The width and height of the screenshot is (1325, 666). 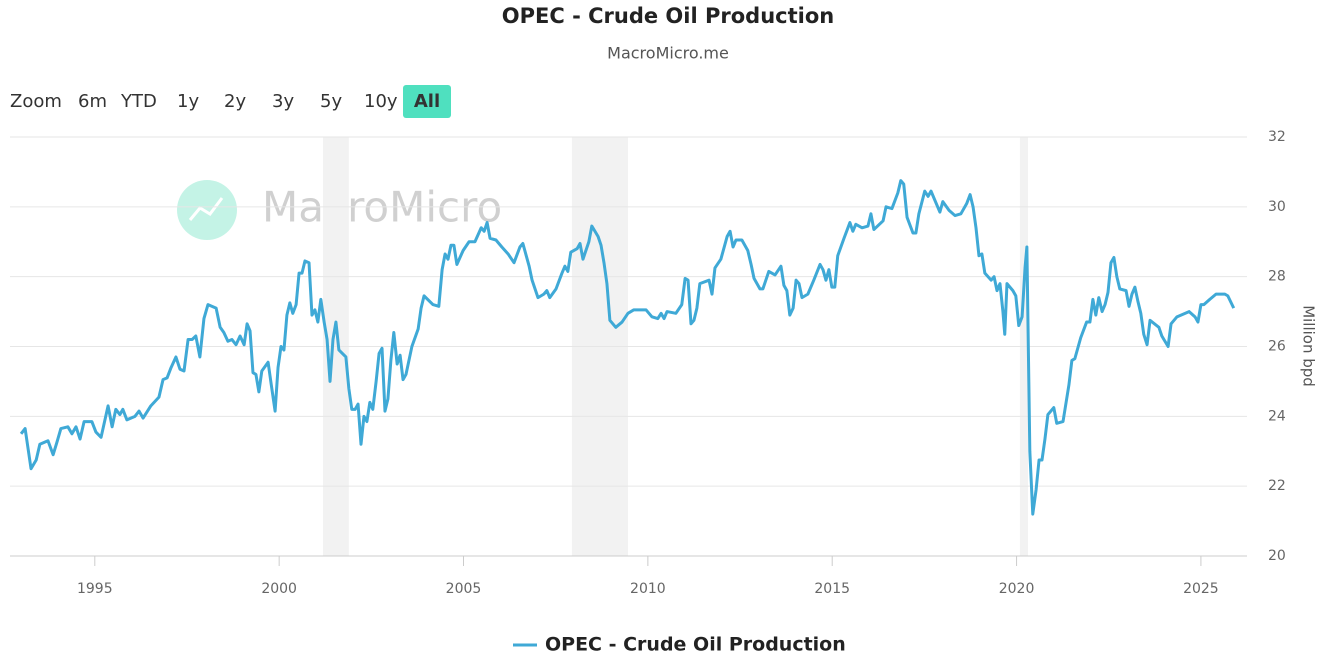 What do you see at coordinates (1017, 589) in the screenshot?
I see `x-tick-label: 2020` at bounding box center [1017, 589].